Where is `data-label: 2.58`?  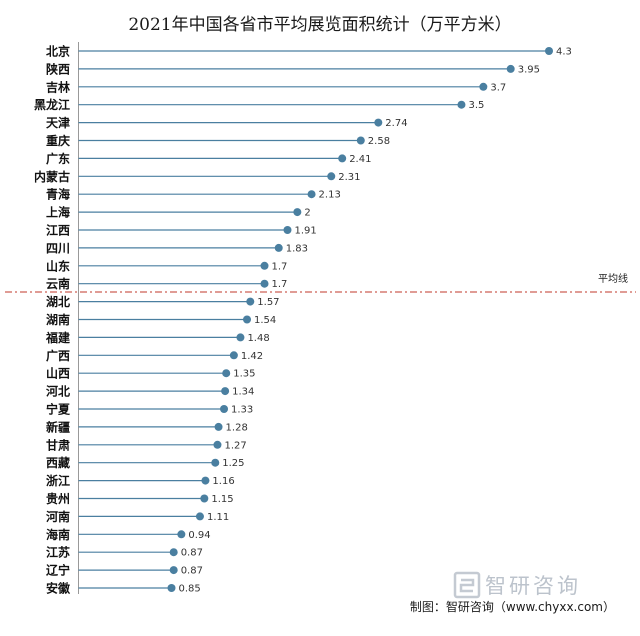
data-label: 2.58 is located at coordinates (379, 141).